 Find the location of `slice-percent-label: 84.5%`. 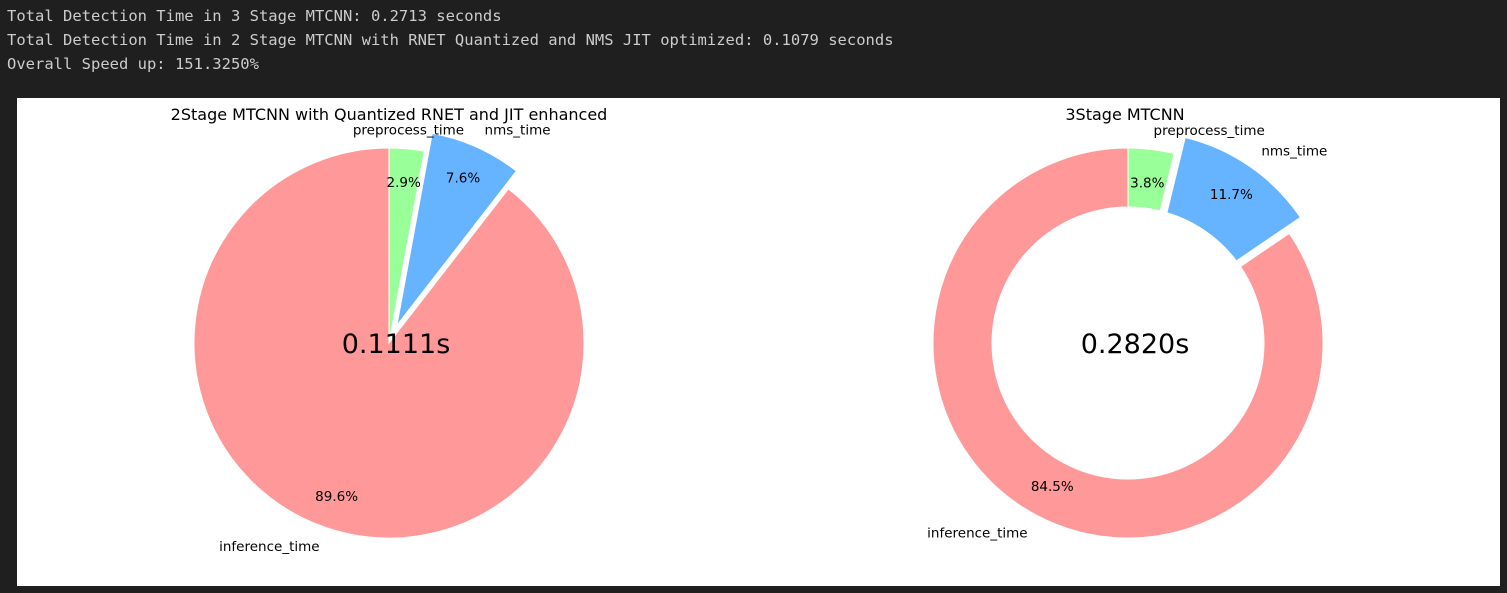

slice-percent-label: 84.5% is located at coordinates (1052, 487).